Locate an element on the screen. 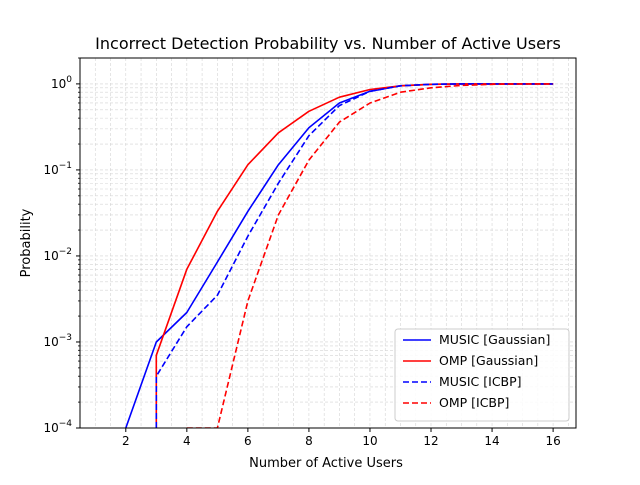 This screenshot has width=640, height=485. y-tick-label: 10⁻⁴ is located at coordinates (57, 427).